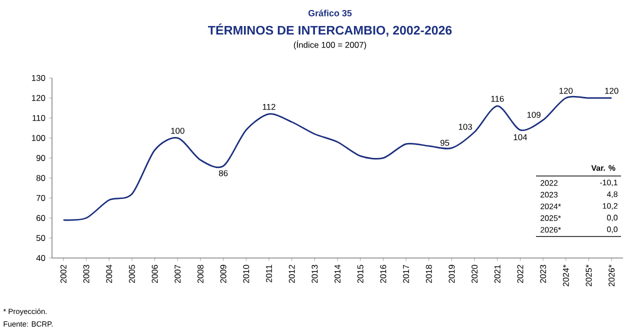 The image size is (640, 336). I want to click on y-tick-label: 90, so click(41, 158).